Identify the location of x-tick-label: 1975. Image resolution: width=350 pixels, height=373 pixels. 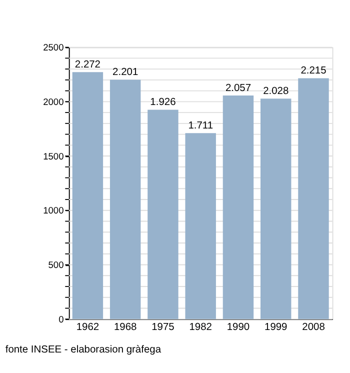
(163, 327).